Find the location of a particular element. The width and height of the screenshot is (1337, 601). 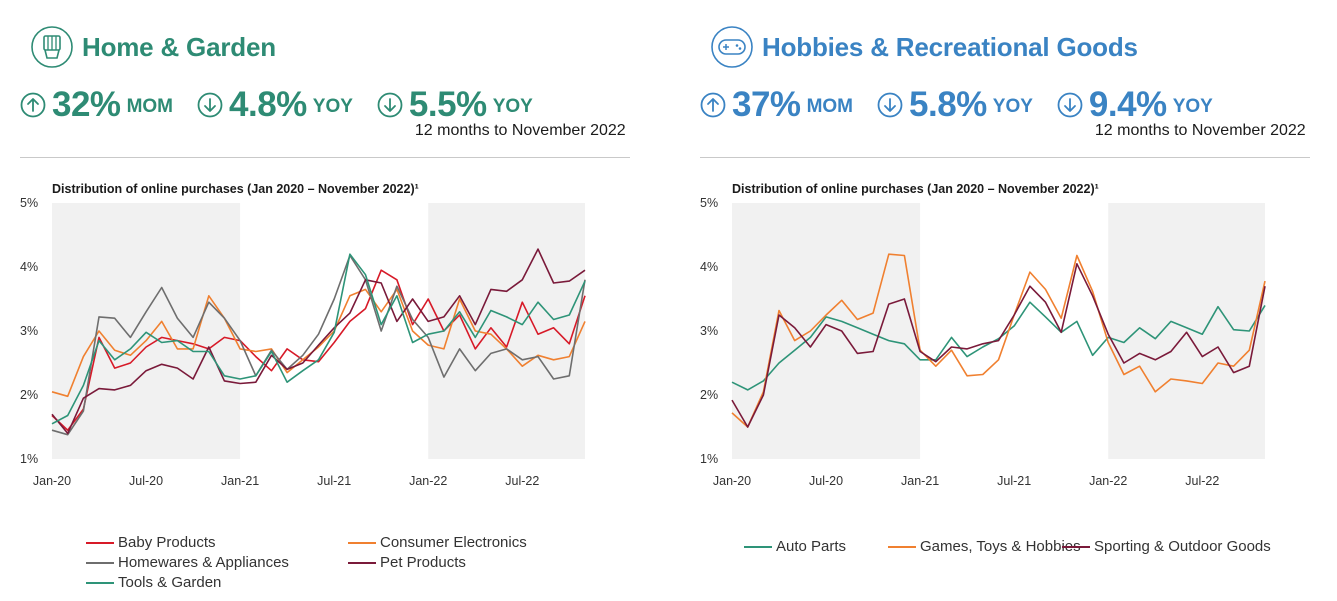

series-line-games-toys-hobbies is located at coordinates (998, 340).